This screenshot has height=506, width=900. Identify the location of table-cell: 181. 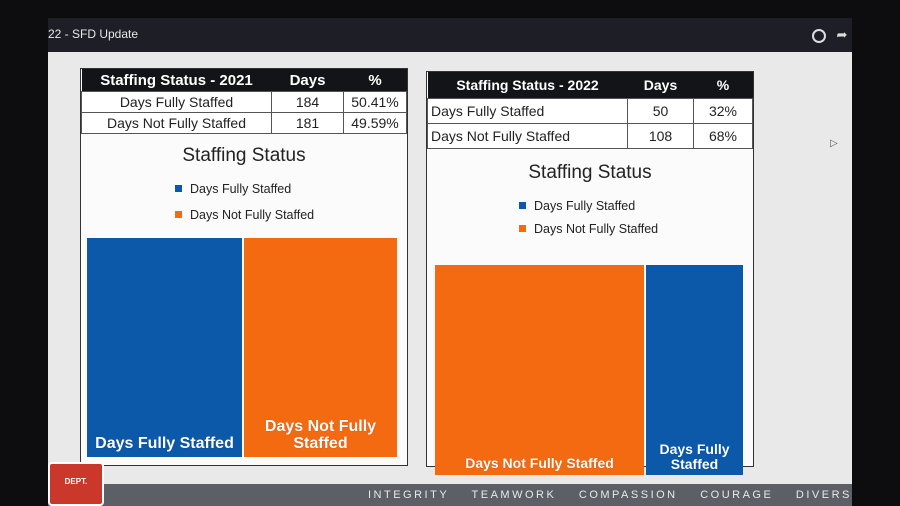
(307, 123).